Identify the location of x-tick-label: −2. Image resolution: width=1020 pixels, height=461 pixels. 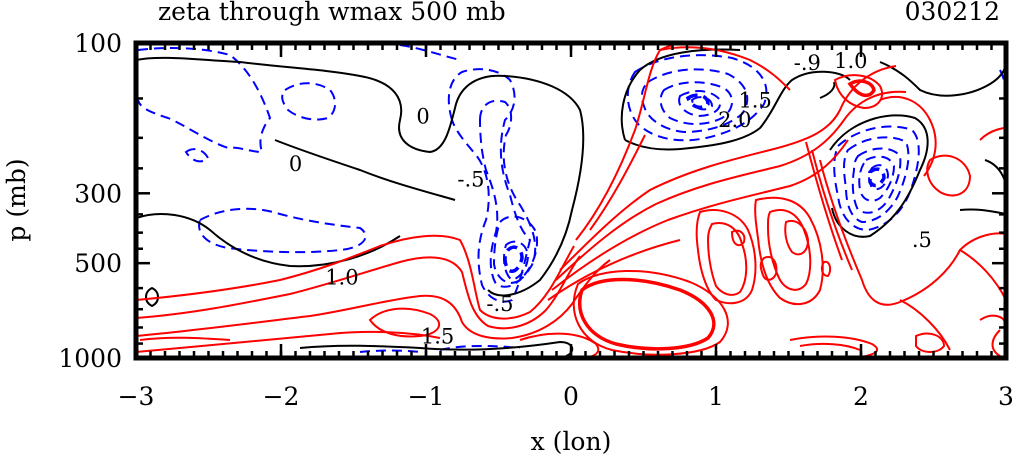
(281, 396).